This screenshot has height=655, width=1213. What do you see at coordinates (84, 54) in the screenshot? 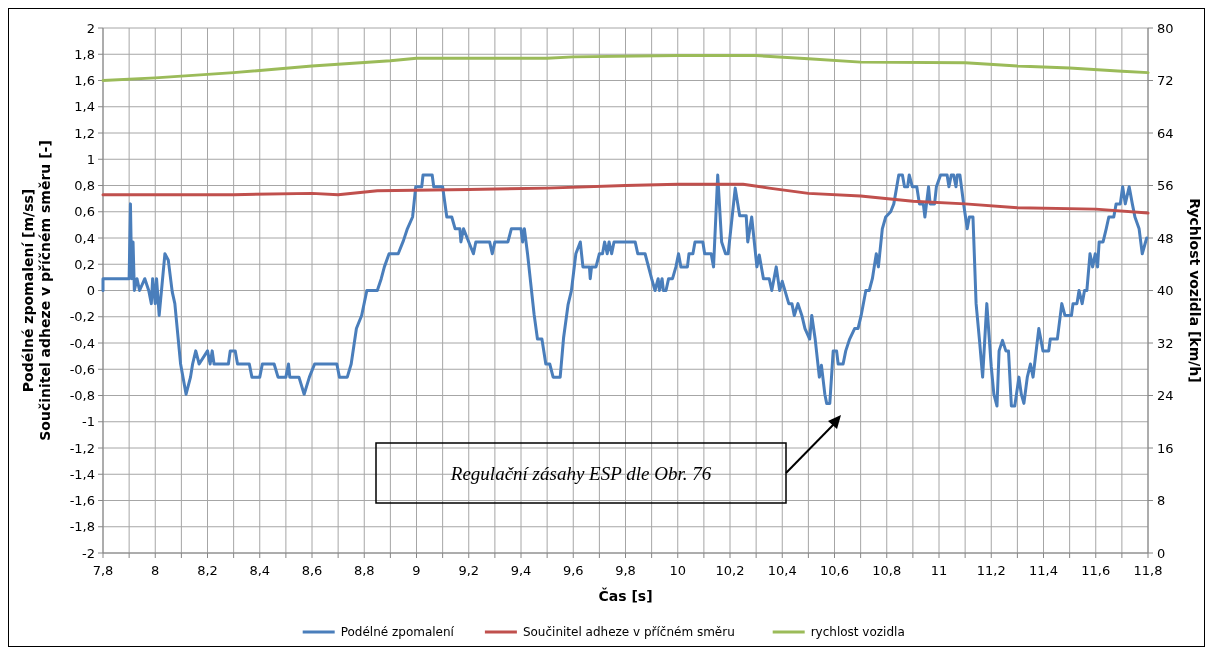
I see `y-tick-label: 1,8` at bounding box center [84, 54].